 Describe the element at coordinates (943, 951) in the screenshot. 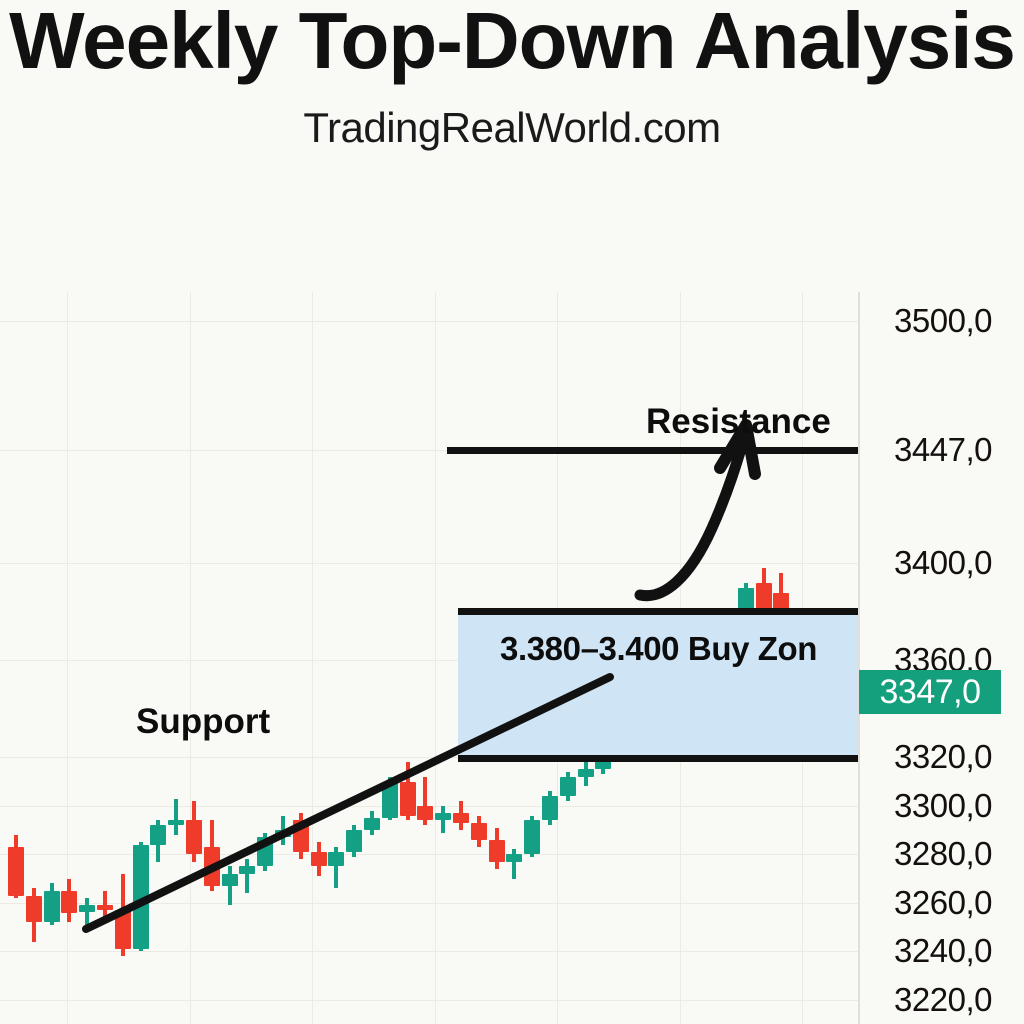

I see `price-axis-tick: 3240,0` at that location.